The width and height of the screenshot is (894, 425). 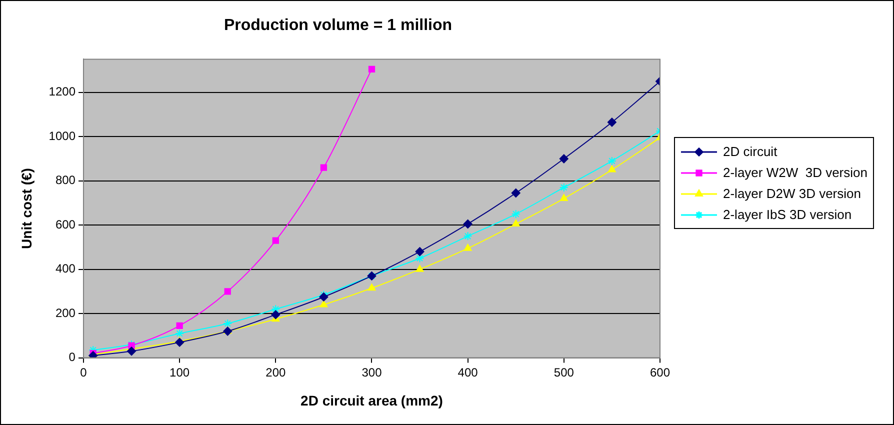 I want to click on chart-title: Production volume = 1 million, so click(x=338, y=25).